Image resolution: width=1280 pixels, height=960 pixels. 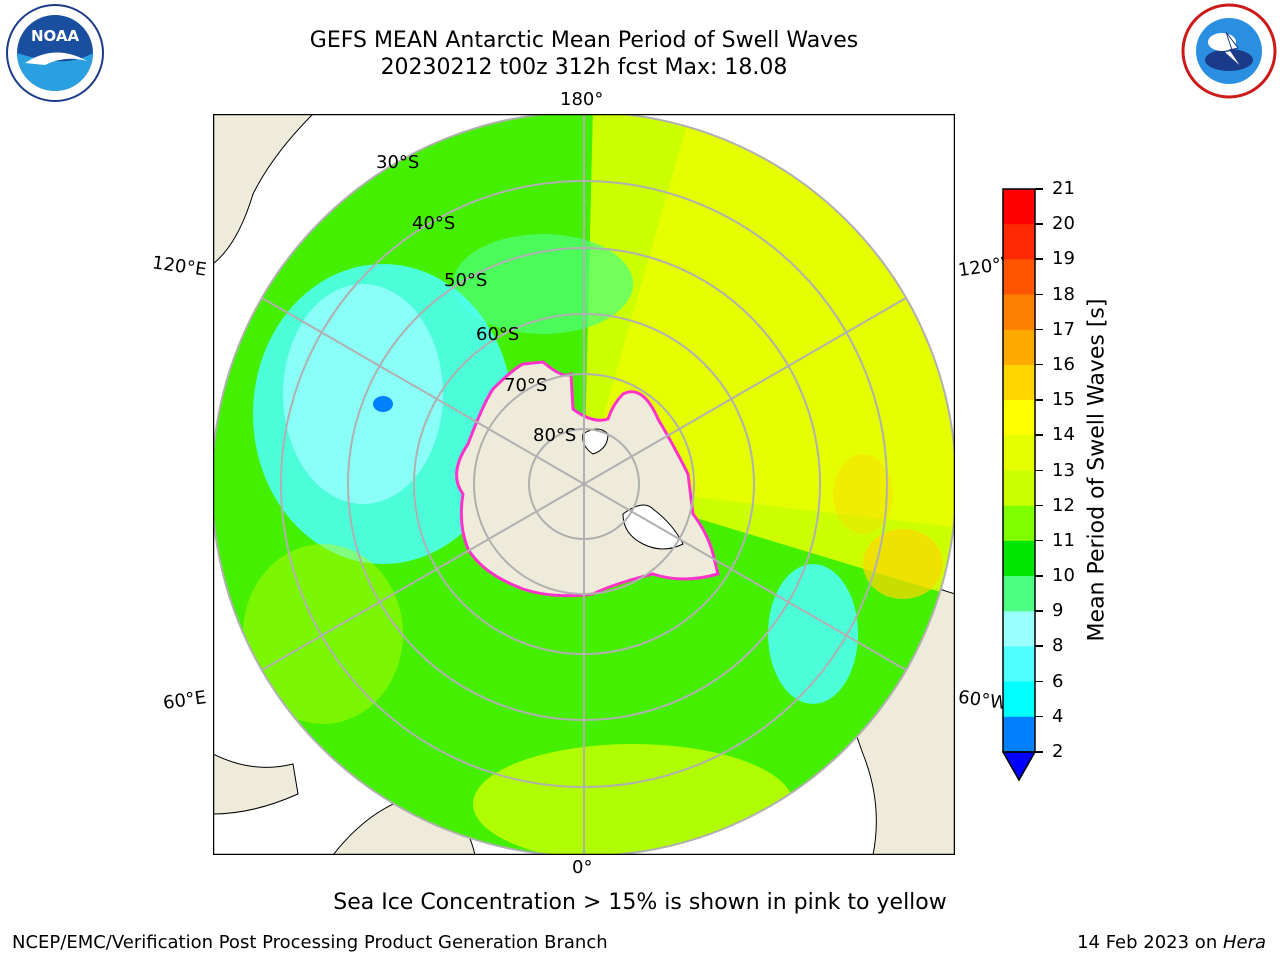 What do you see at coordinates (1063, 294) in the screenshot?
I see `colorbar-tick-label: 18` at bounding box center [1063, 294].